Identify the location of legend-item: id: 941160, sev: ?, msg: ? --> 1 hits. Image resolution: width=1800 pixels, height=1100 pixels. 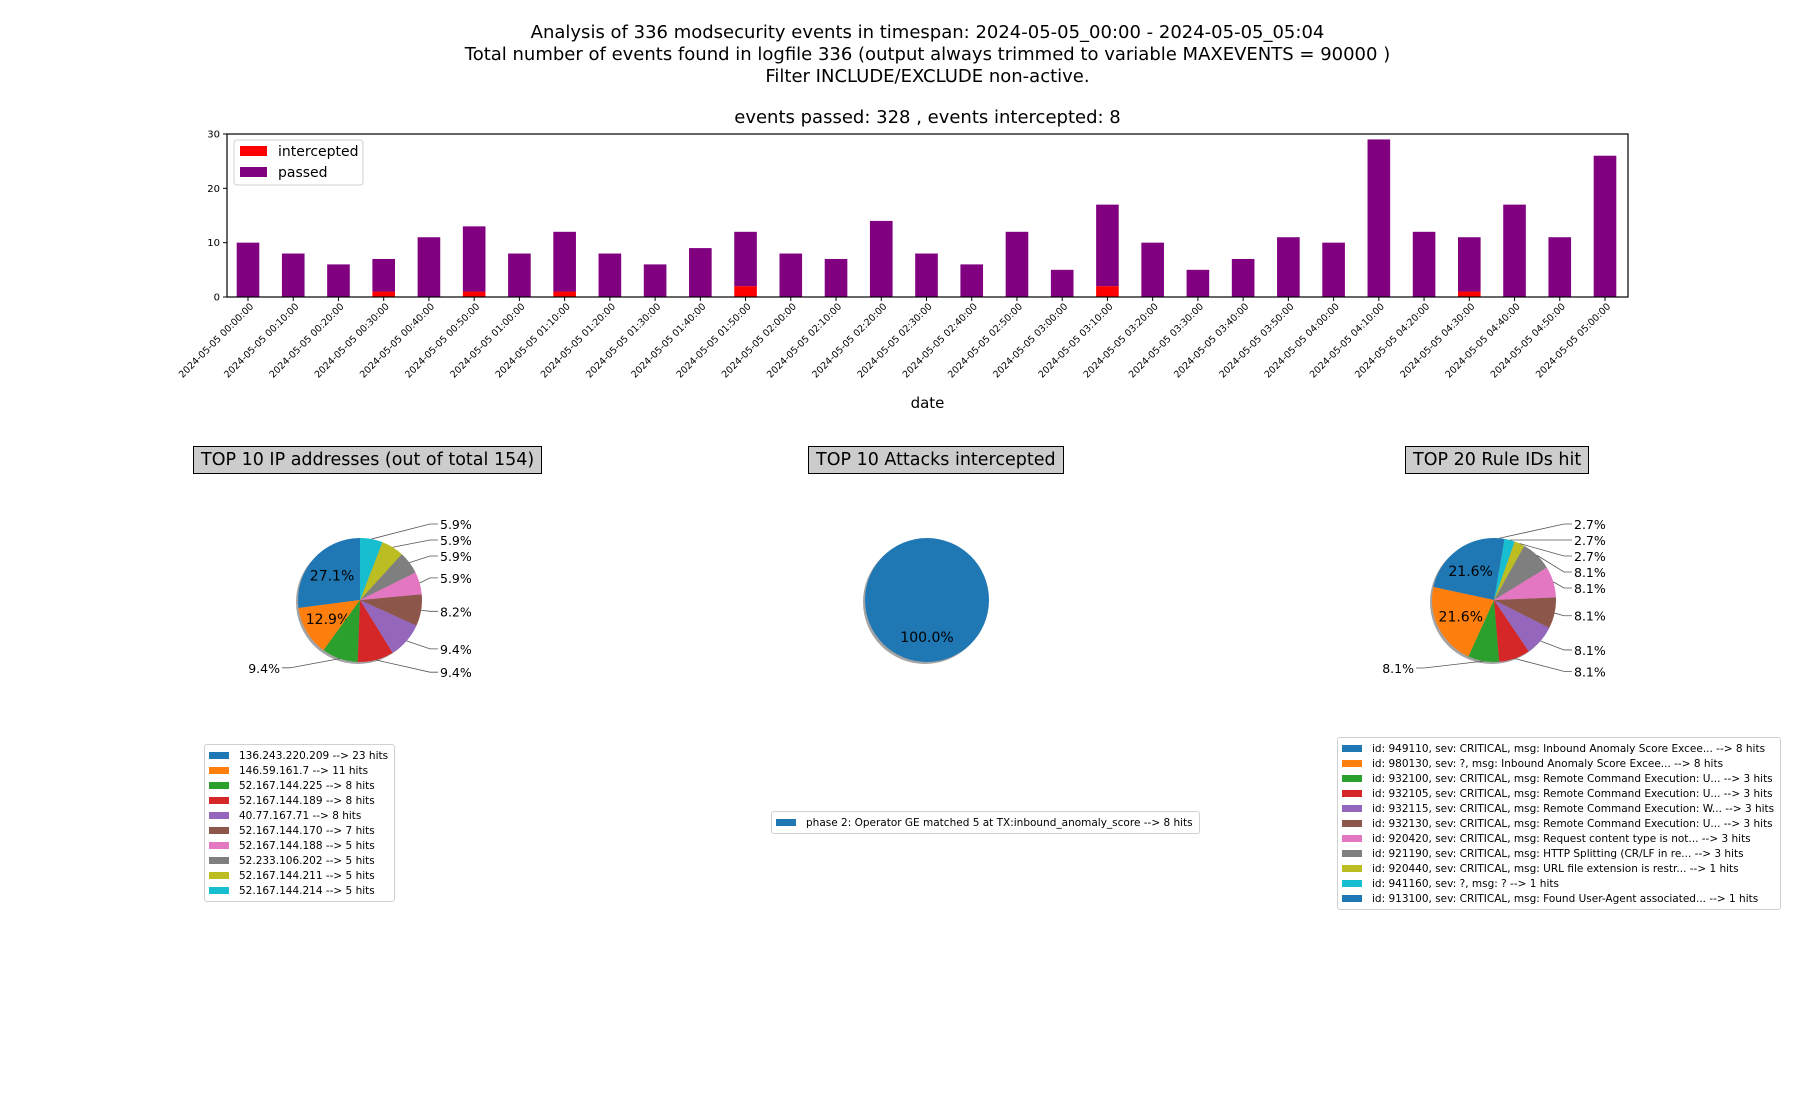
(1558, 883).